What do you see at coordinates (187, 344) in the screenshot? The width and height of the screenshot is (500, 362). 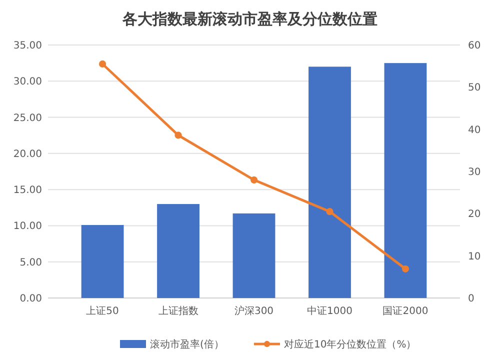 I see `legend-label: 滚动市盈率(倍）` at bounding box center [187, 344].